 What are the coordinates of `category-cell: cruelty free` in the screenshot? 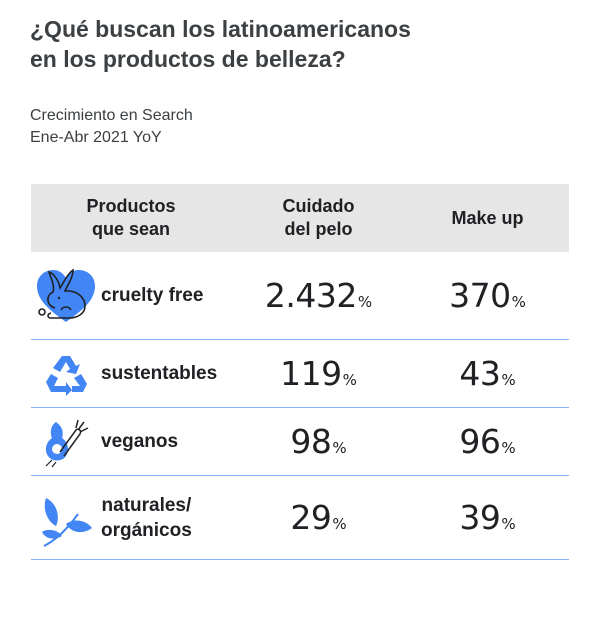 It's located at (131, 296).